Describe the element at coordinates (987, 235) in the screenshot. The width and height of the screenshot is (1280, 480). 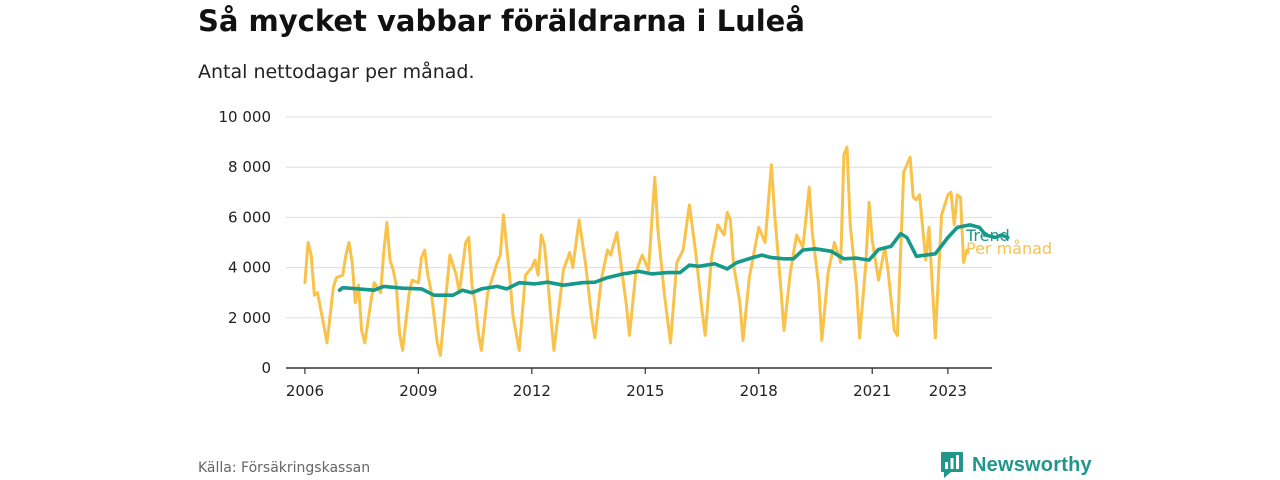
I see `trend-series-label: Trend` at that location.